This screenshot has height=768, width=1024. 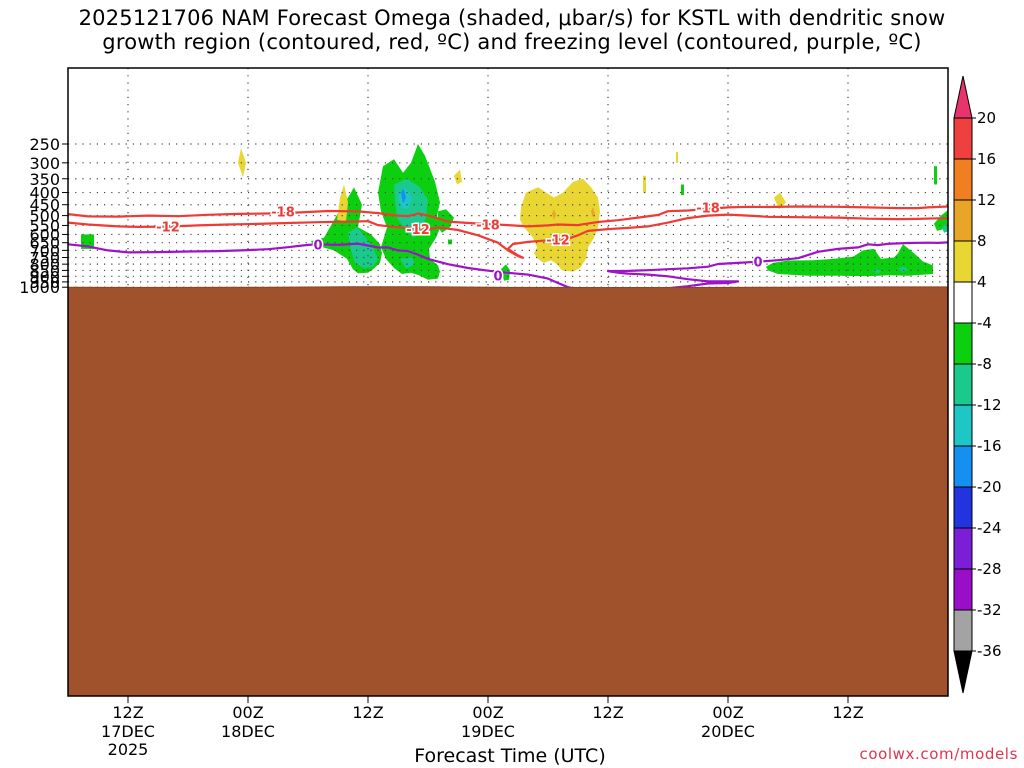 I want to click on contour-label--18-2: -18, so click(x=708, y=209).